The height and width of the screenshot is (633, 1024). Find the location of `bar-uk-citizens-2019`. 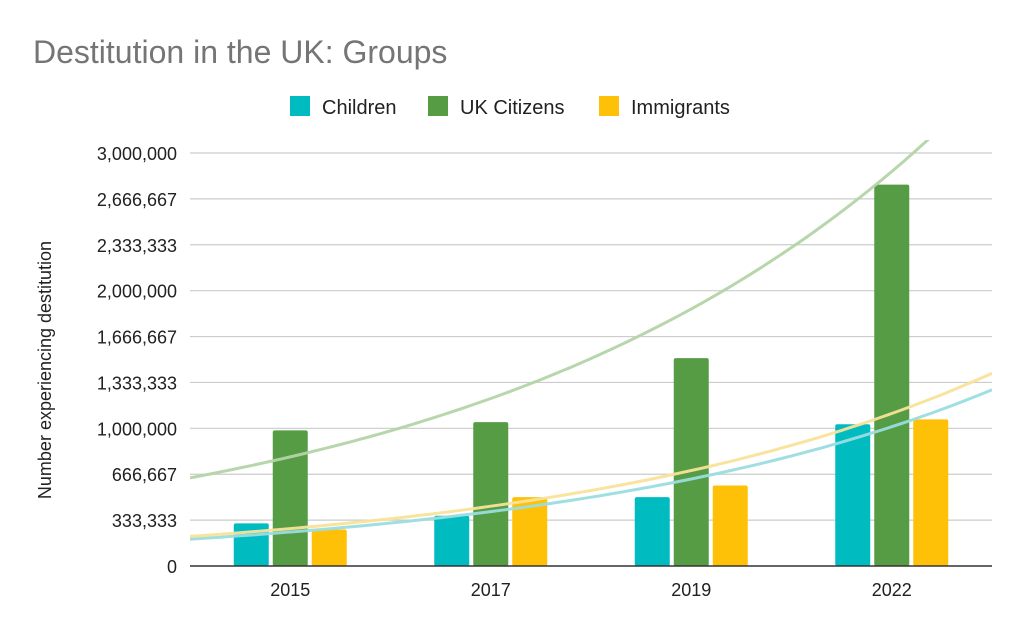

bar-uk-citizens-2019 is located at coordinates (691, 462).